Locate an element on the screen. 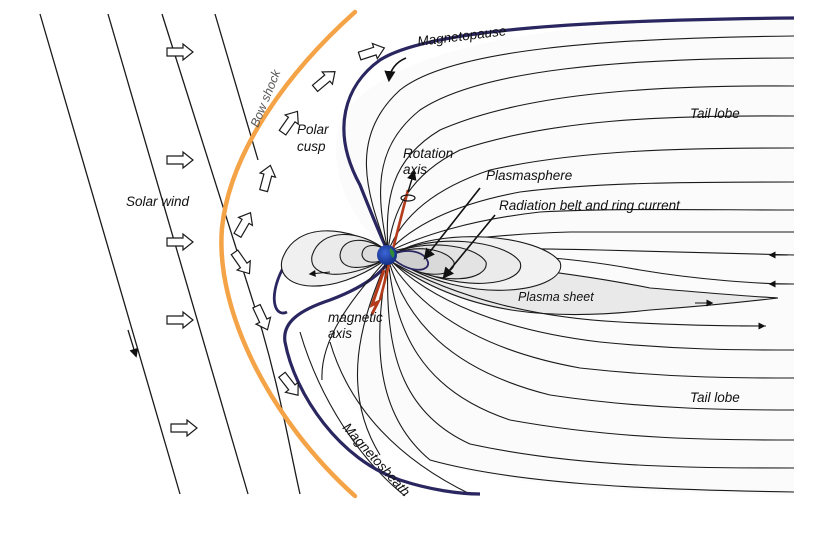 This screenshot has width=816, height=546. label-pointers is located at coordinates (440, 168).